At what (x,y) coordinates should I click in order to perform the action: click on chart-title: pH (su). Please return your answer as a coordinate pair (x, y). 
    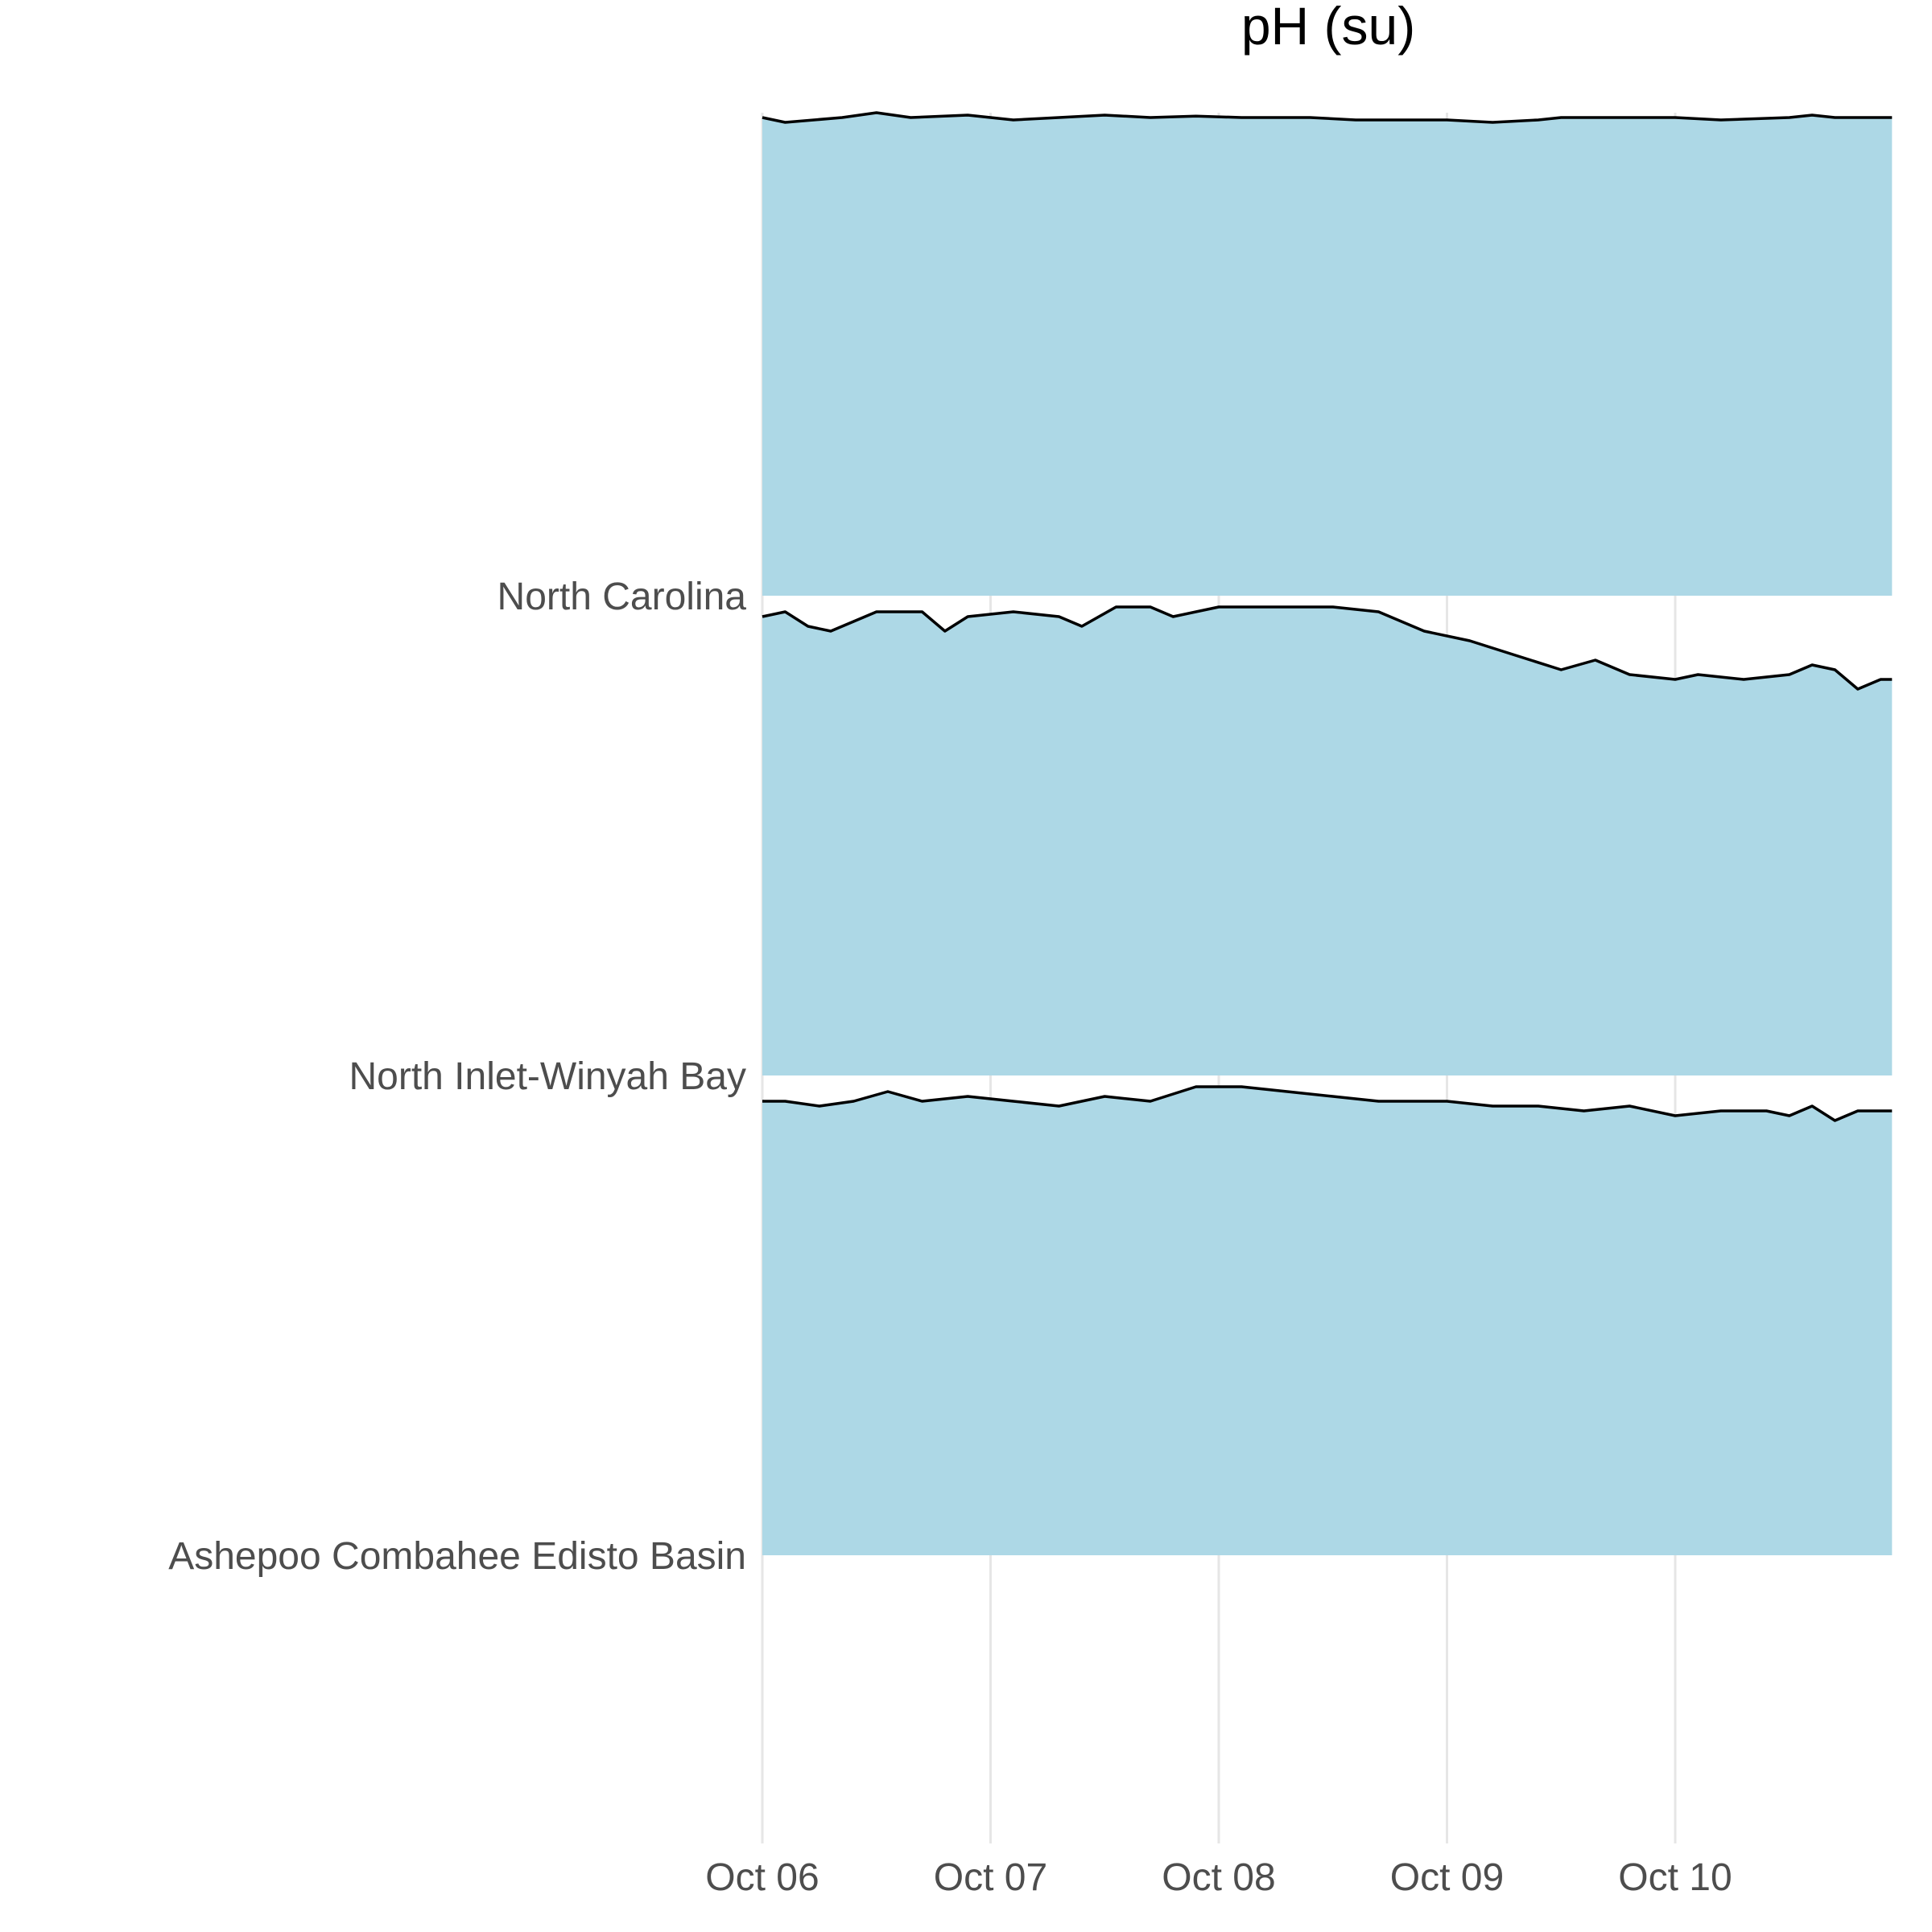
    Looking at the image, I should click on (1328, 28).